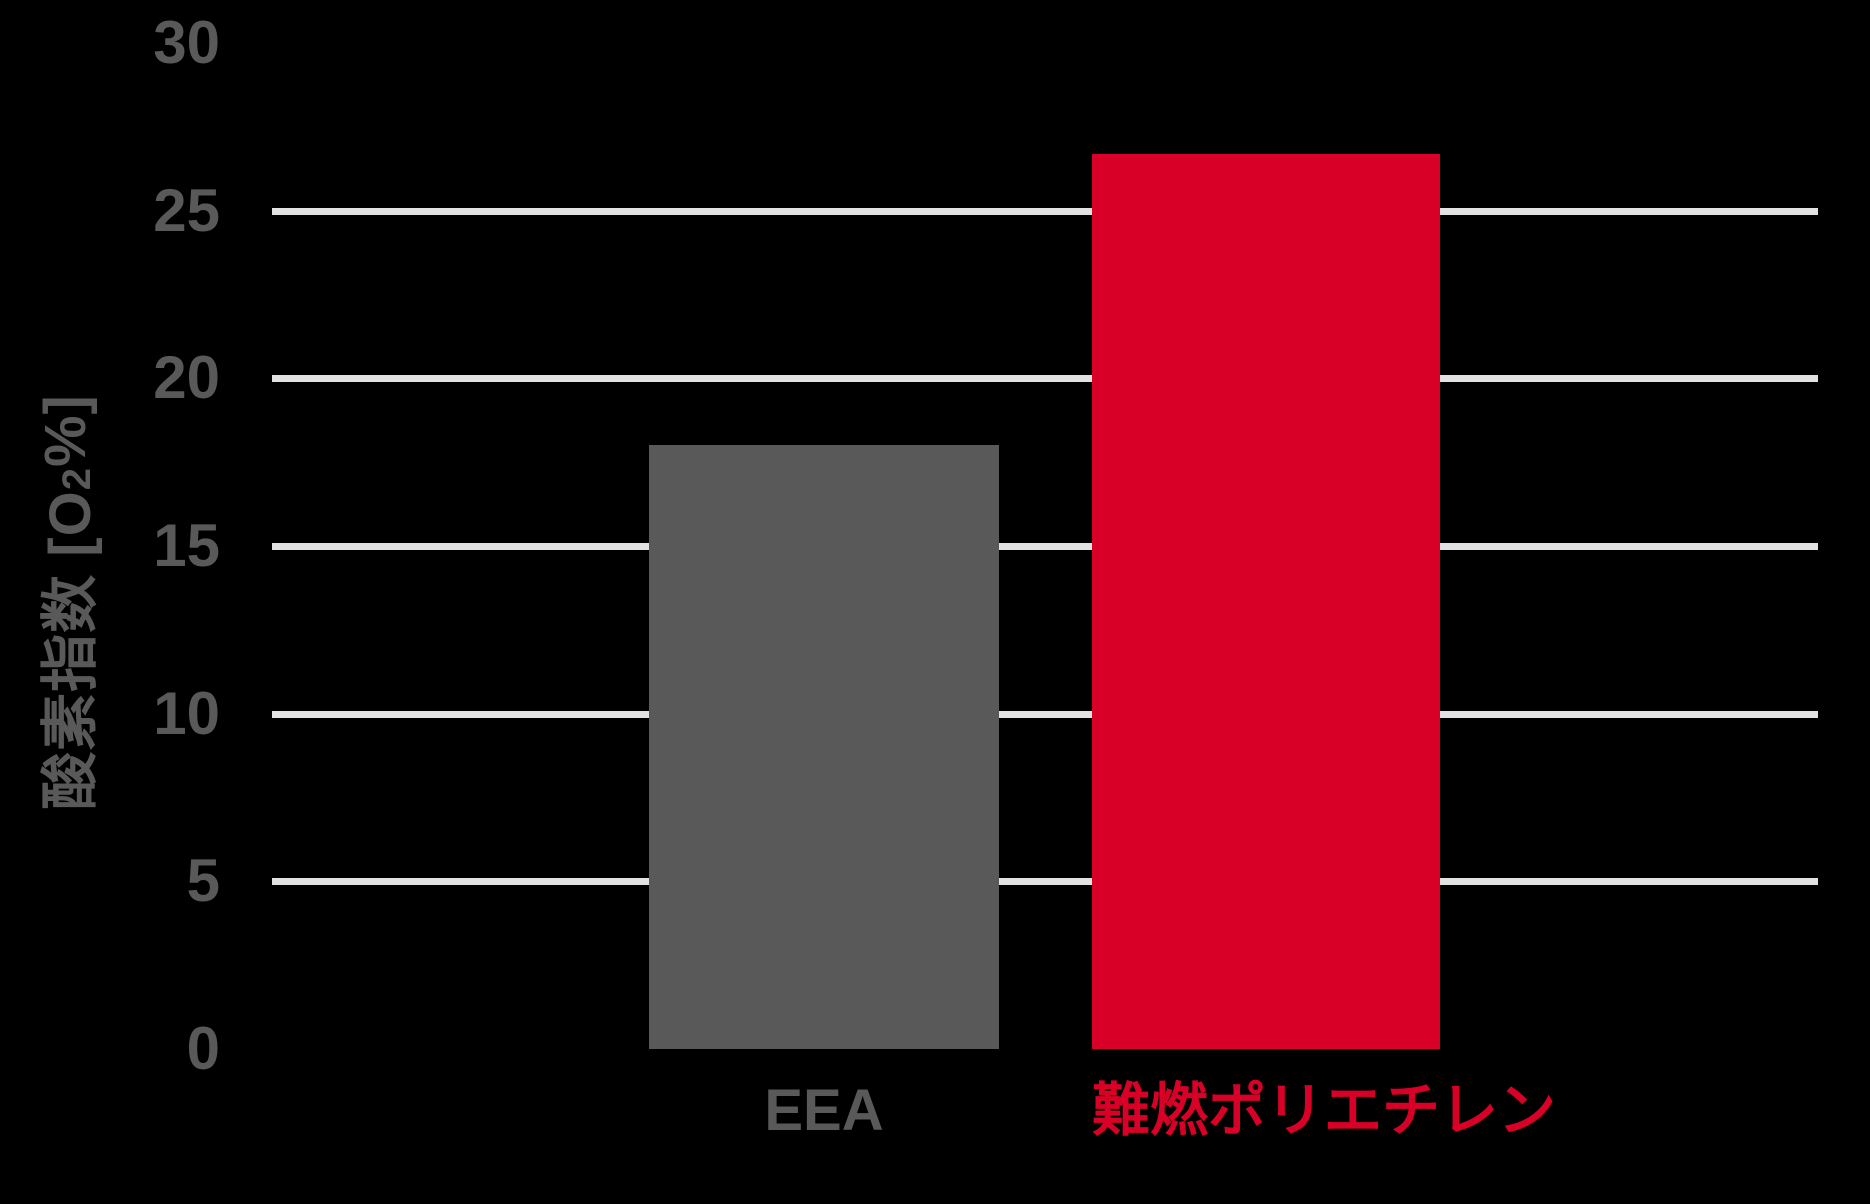  Describe the element at coordinates (1324, 1110) in the screenshot. I see `category-label-2: 難燃ポリエチレン` at that location.